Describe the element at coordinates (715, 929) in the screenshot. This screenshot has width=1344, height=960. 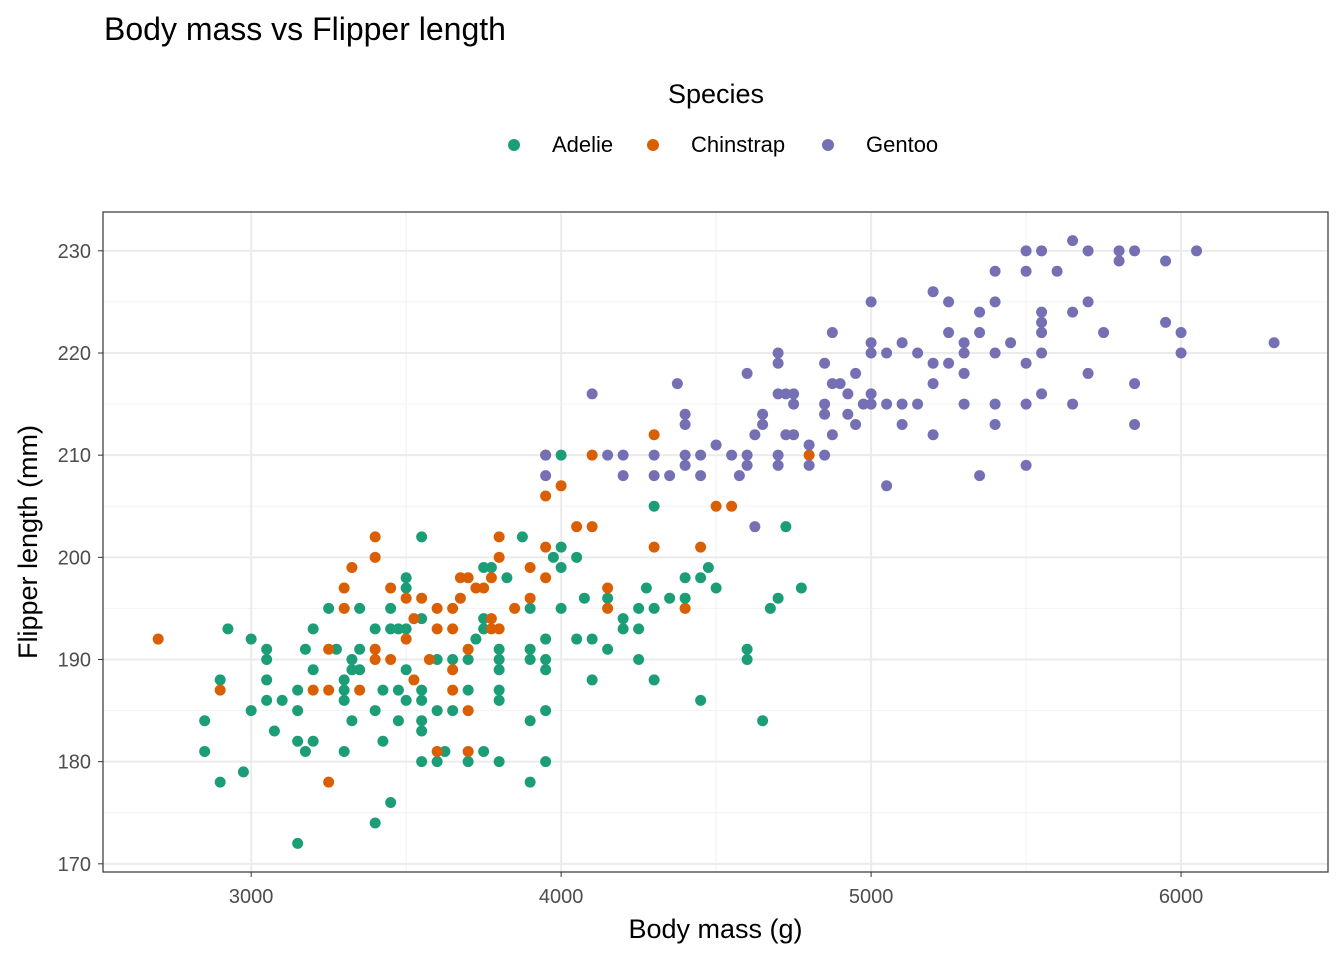
I see `x-axis-label: Body mass (g)` at that location.